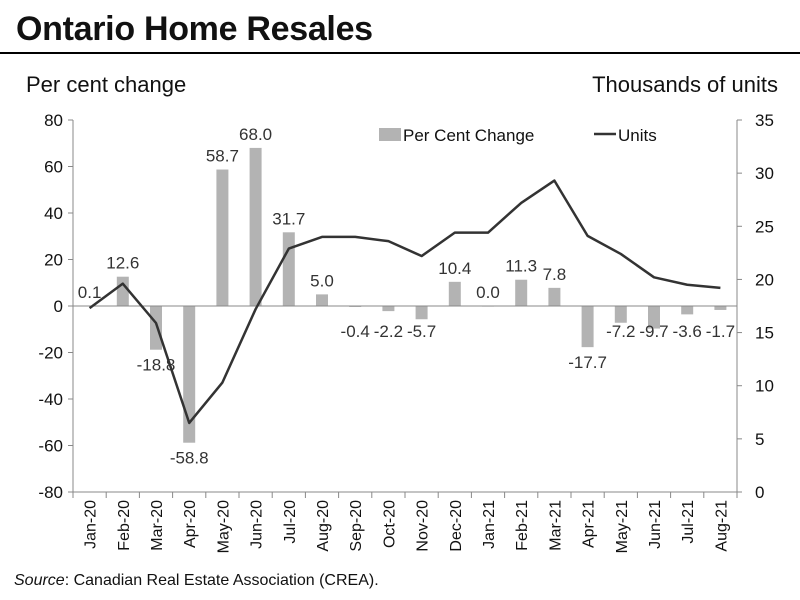 The height and width of the screenshot is (600, 800). Describe the element at coordinates (290, 522) in the screenshot. I see `x-tick-label: Jul-20` at that location.